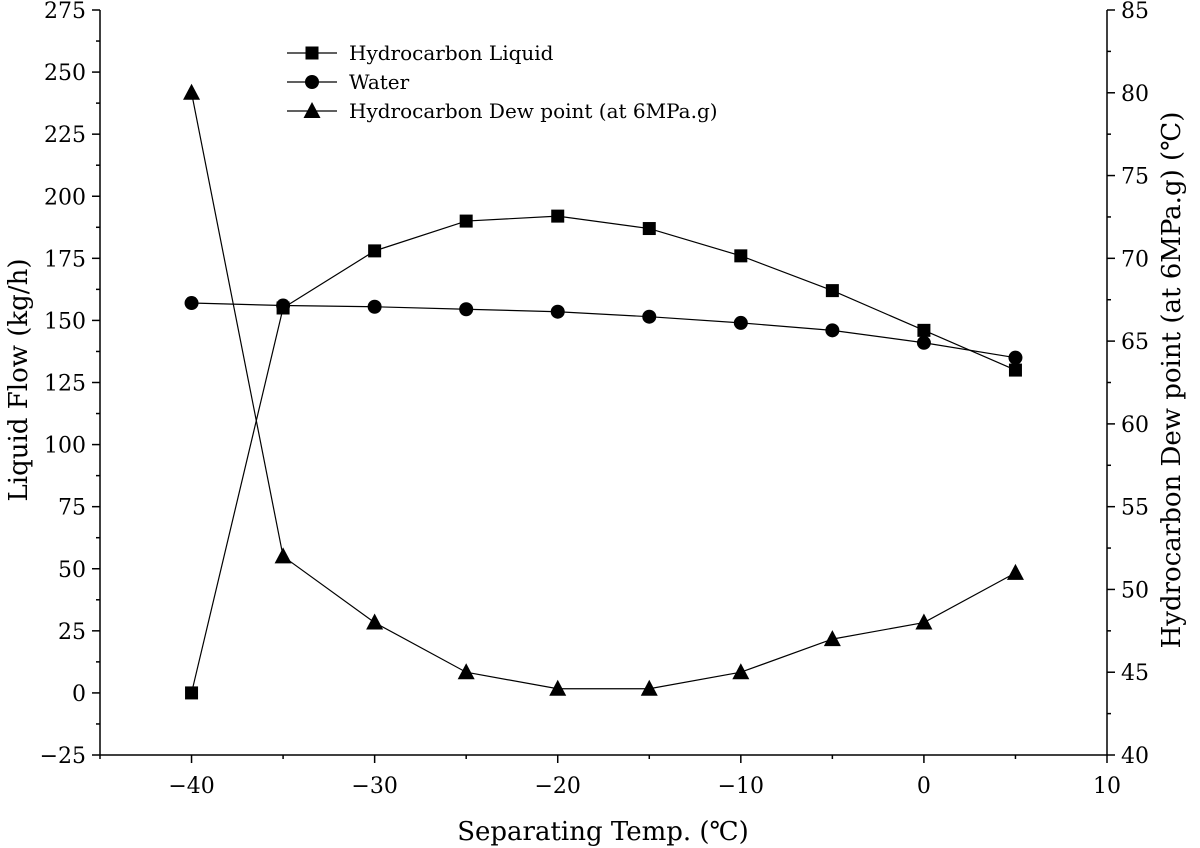 This screenshot has height=848, width=1200. What do you see at coordinates (1135, 12) in the screenshot?
I see `y2-tick-label: 85` at bounding box center [1135, 12].